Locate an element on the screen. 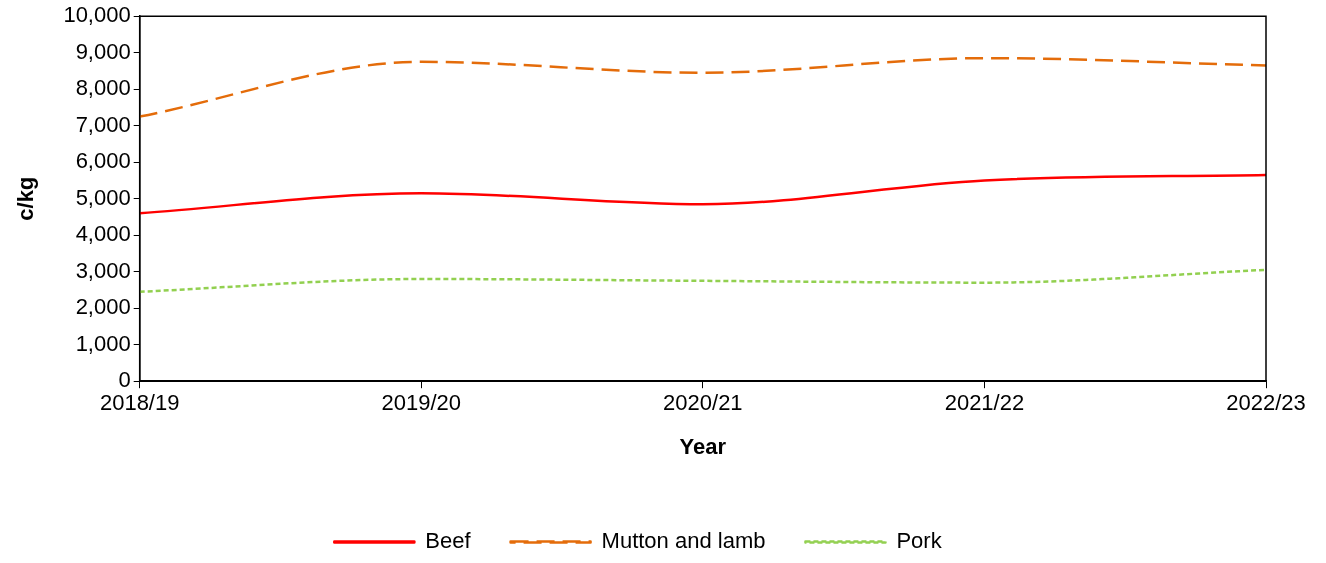 The image size is (1326, 563). x-axis-title: Year is located at coordinates (703, 446).